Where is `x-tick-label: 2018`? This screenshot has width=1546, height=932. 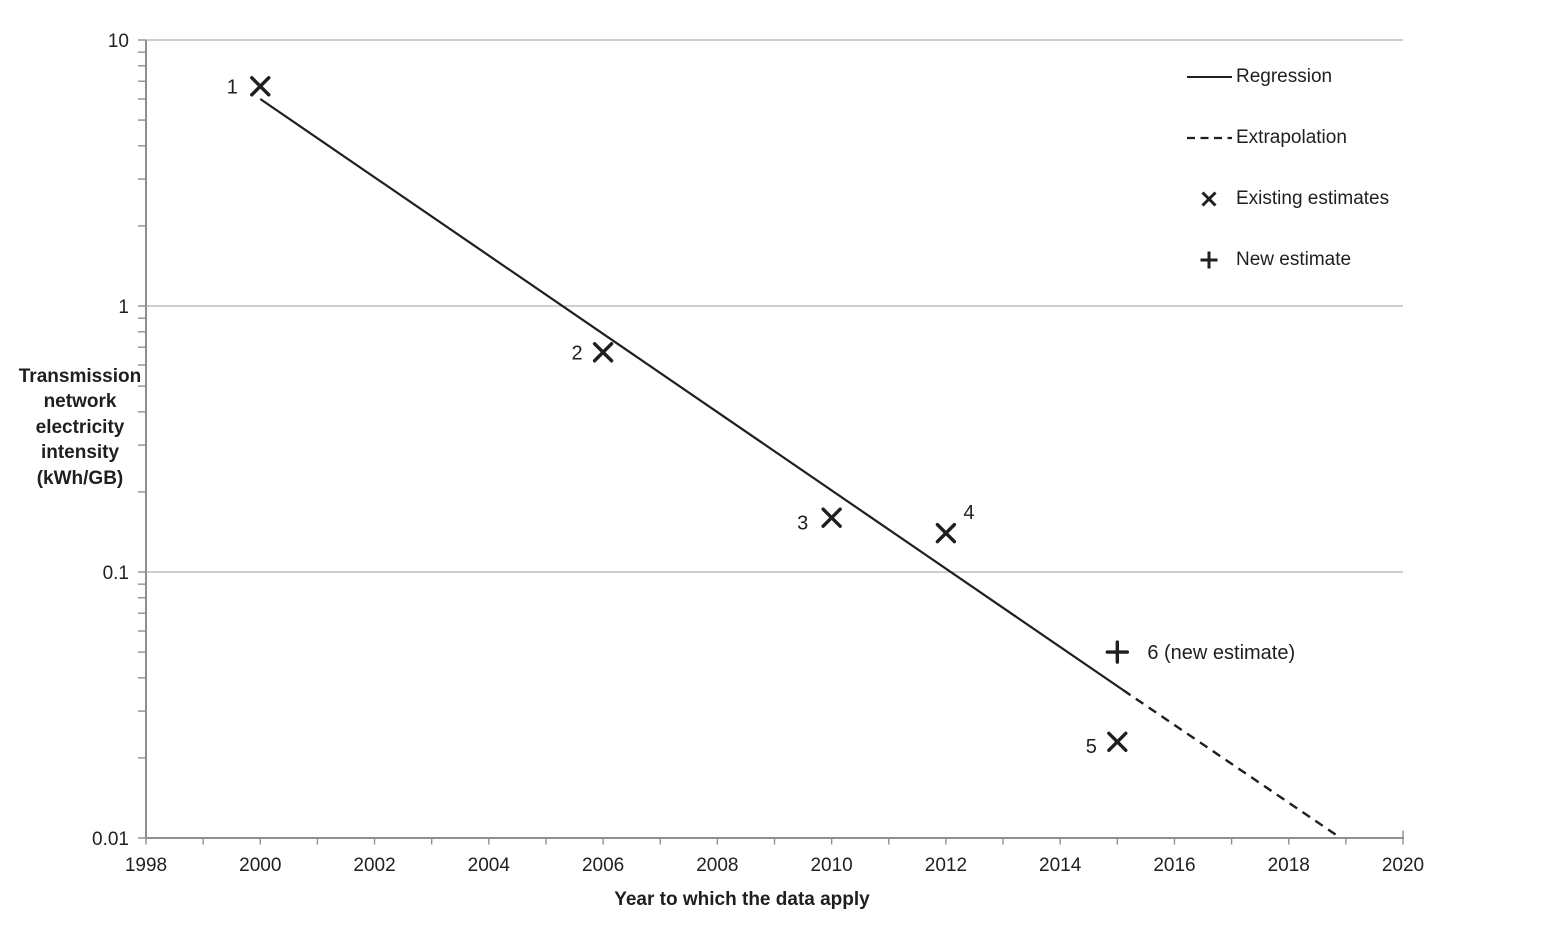
x-tick-label: 2018 is located at coordinates (1289, 865).